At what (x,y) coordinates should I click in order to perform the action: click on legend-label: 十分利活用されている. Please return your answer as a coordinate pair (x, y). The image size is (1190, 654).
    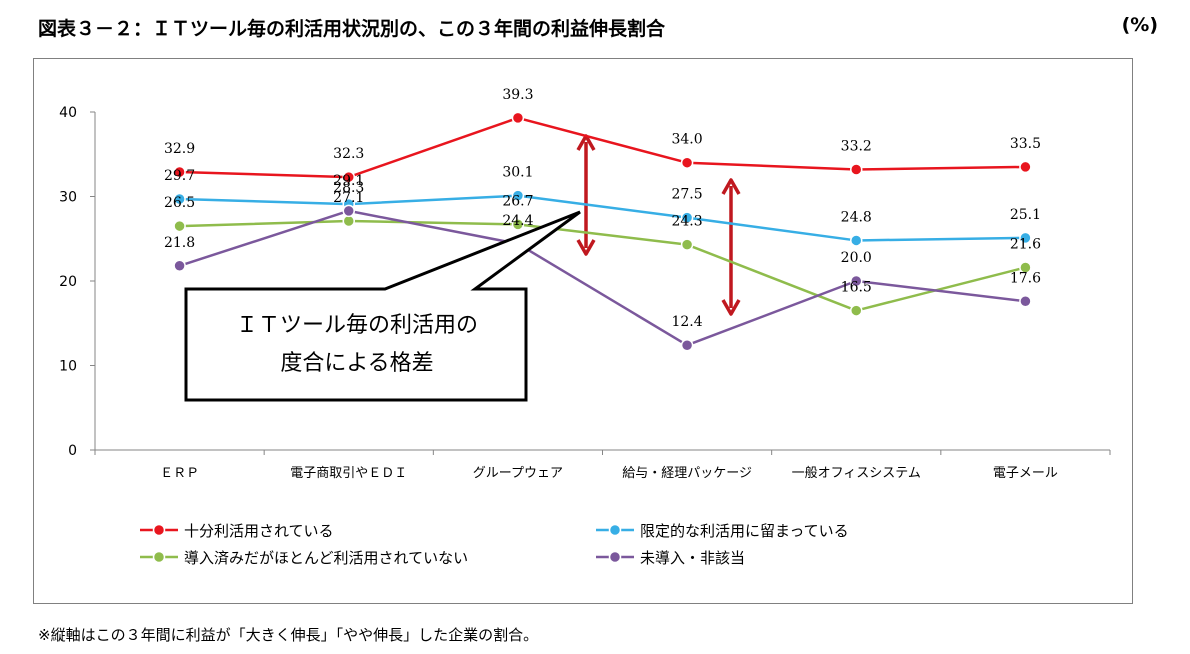
    Looking at the image, I should click on (259, 531).